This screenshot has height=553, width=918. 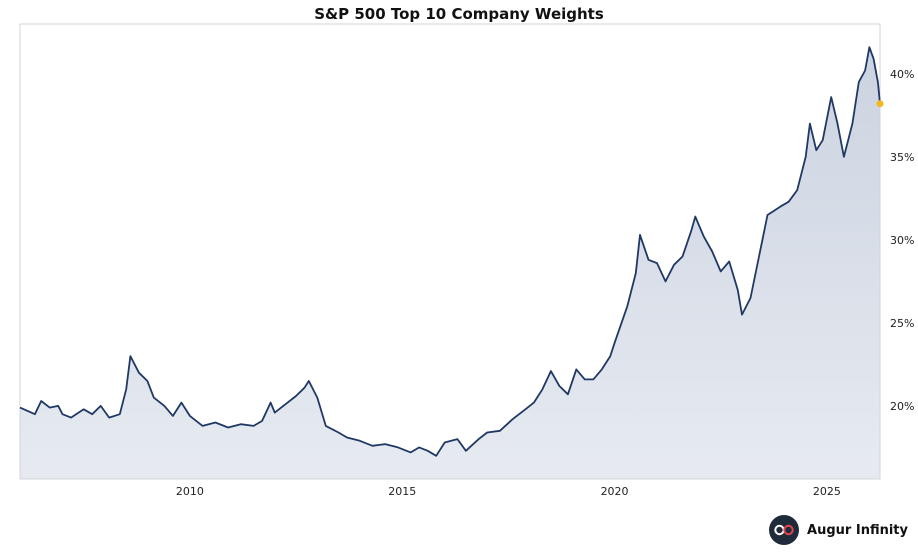 What do you see at coordinates (402, 491) in the screenshot?
I see `x-tick-label: 2015` at bounding box center [402, 491].